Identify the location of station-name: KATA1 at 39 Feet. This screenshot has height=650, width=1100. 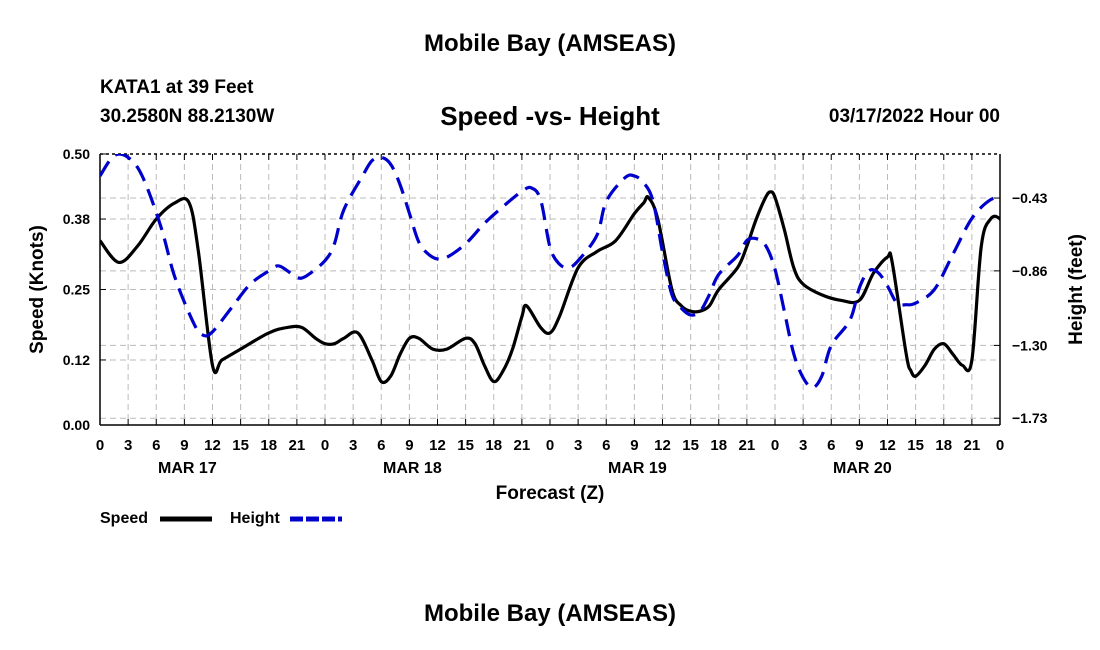
(177, 87).